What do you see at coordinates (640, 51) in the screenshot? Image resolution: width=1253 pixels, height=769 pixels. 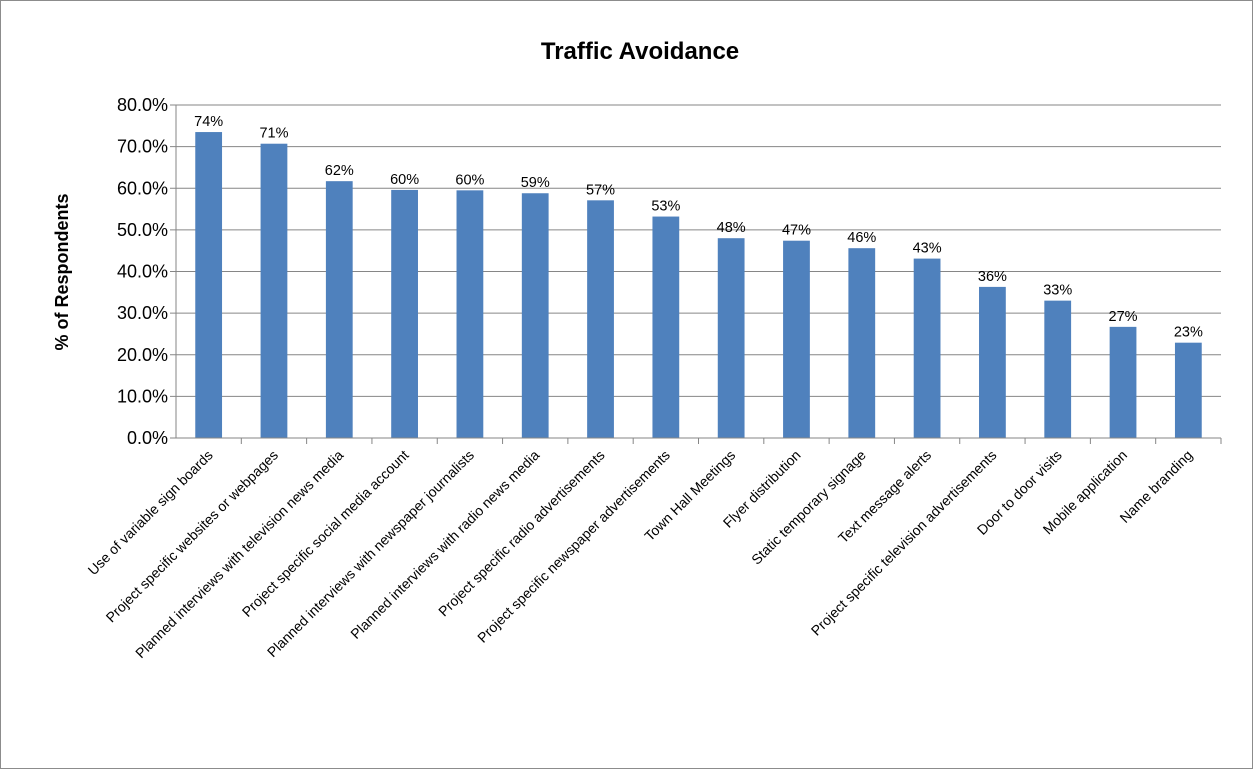 I see `chart-title: Traffic Avoidance` at bounding box center [640, 51].